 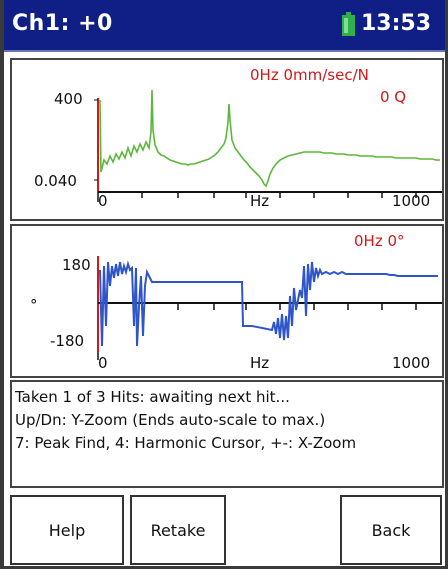 I want to click on phase-y-min-label: -180, so click(x=67, y=341).